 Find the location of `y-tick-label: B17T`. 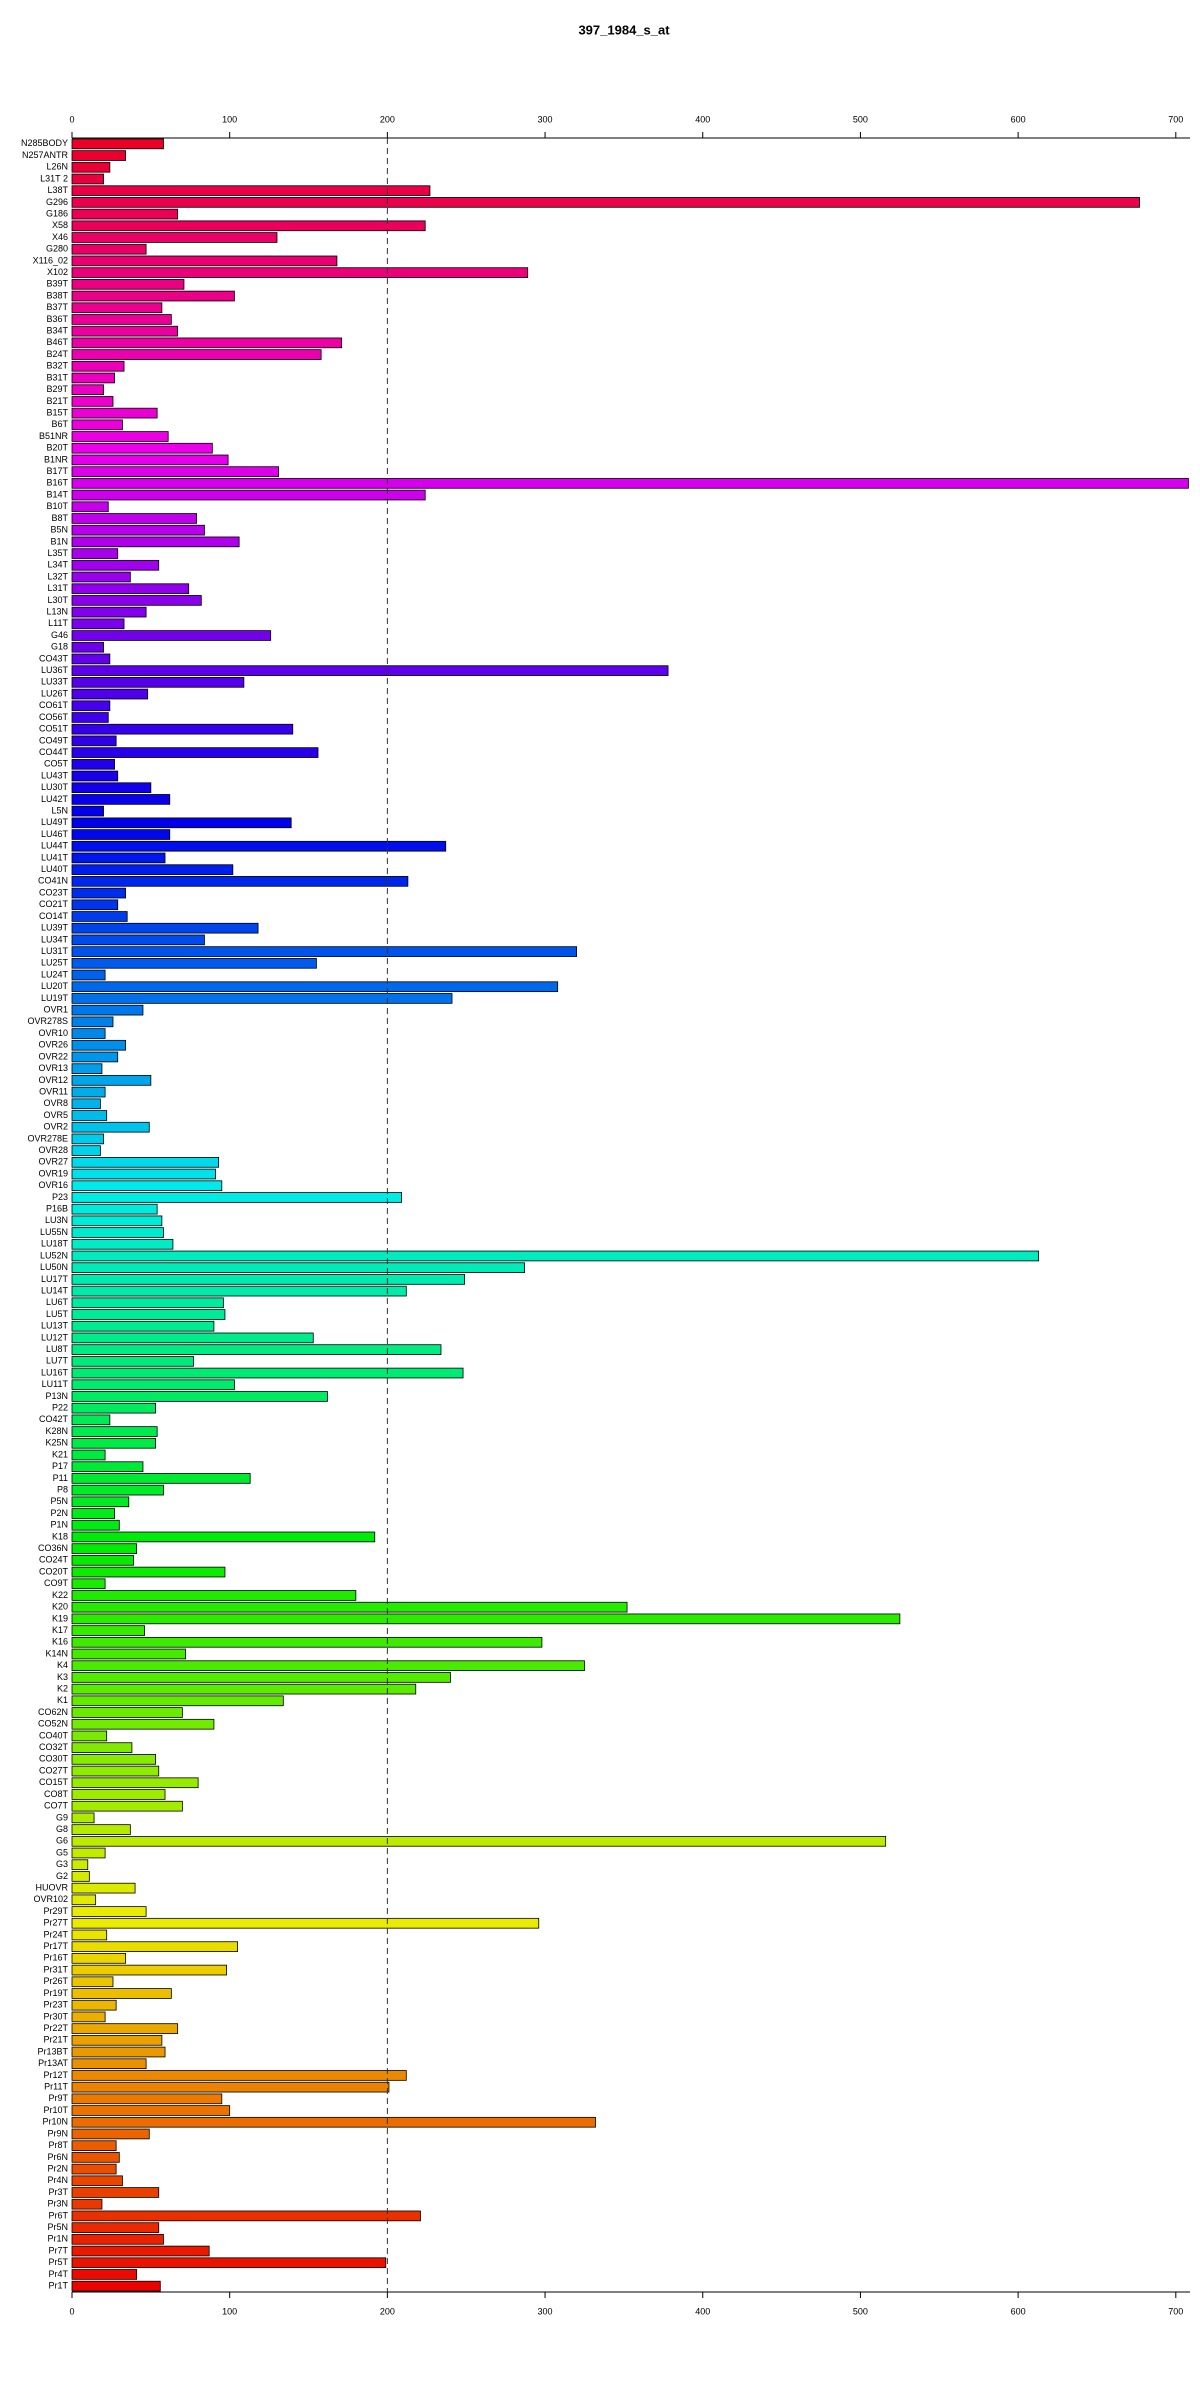

y-tick-label: B17T is located at coordinates (57, 471).